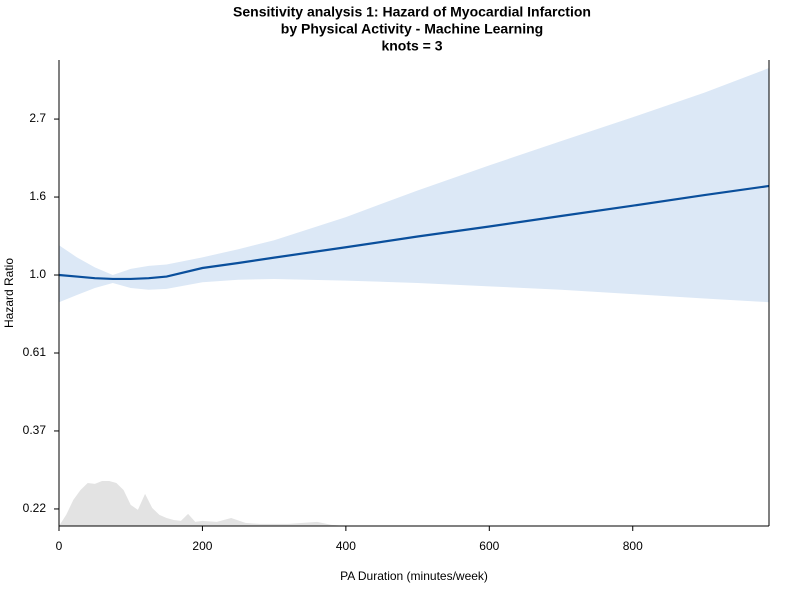 The width and height of the screenshot is (800, 600). What do you see at coordinates (633, 546) in the screenshot?
I see `x-tick-label: 800` at bounding box center [633, 546].